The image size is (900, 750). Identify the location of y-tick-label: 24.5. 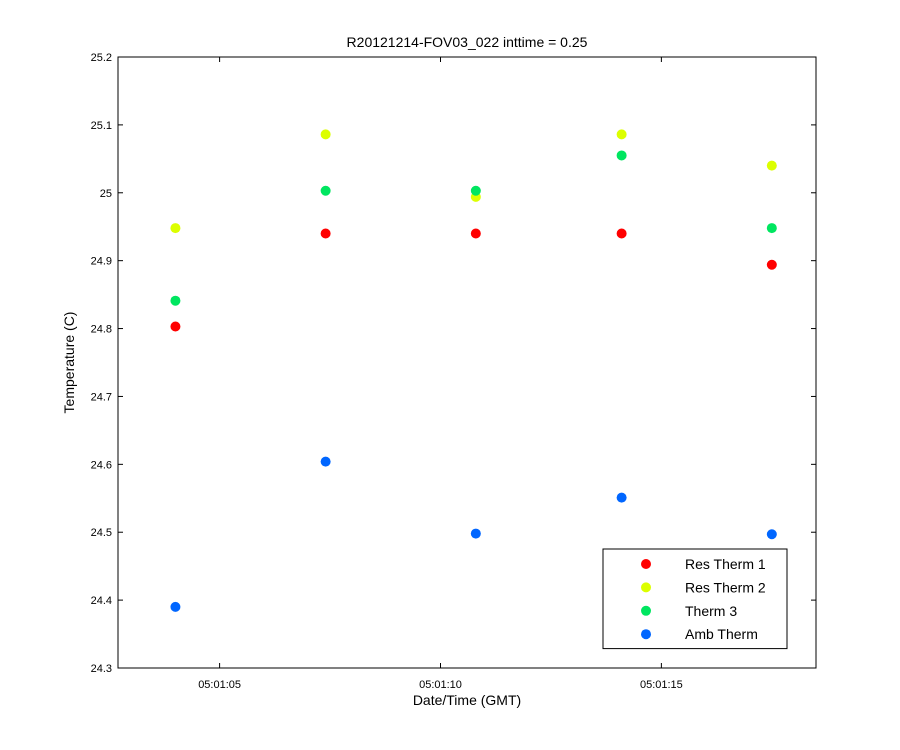
(101, 533).